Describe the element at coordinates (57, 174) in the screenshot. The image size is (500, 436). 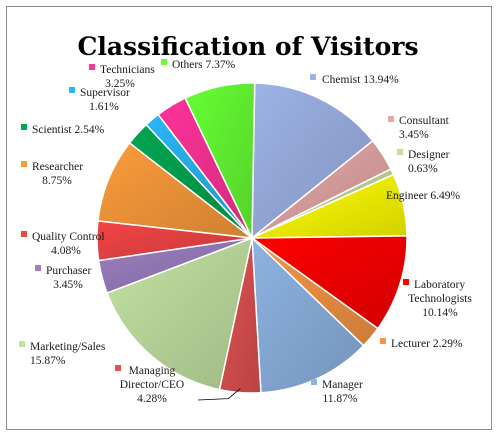
I see `data-label-researcher: Researcher 8.75%` at that location.